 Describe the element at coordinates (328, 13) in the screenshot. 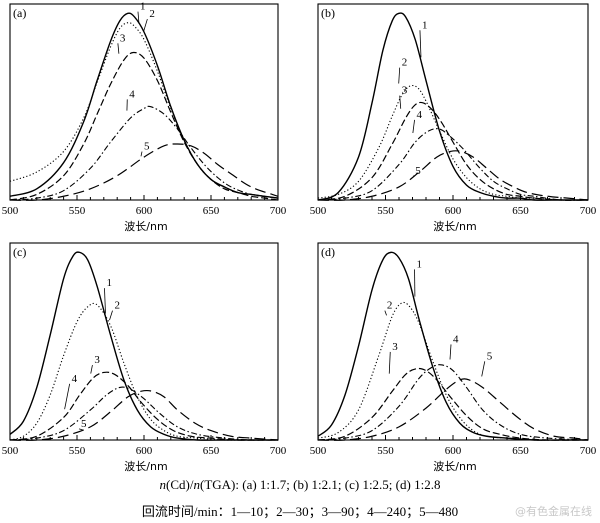

I see `panel-label: (b)` at that location.